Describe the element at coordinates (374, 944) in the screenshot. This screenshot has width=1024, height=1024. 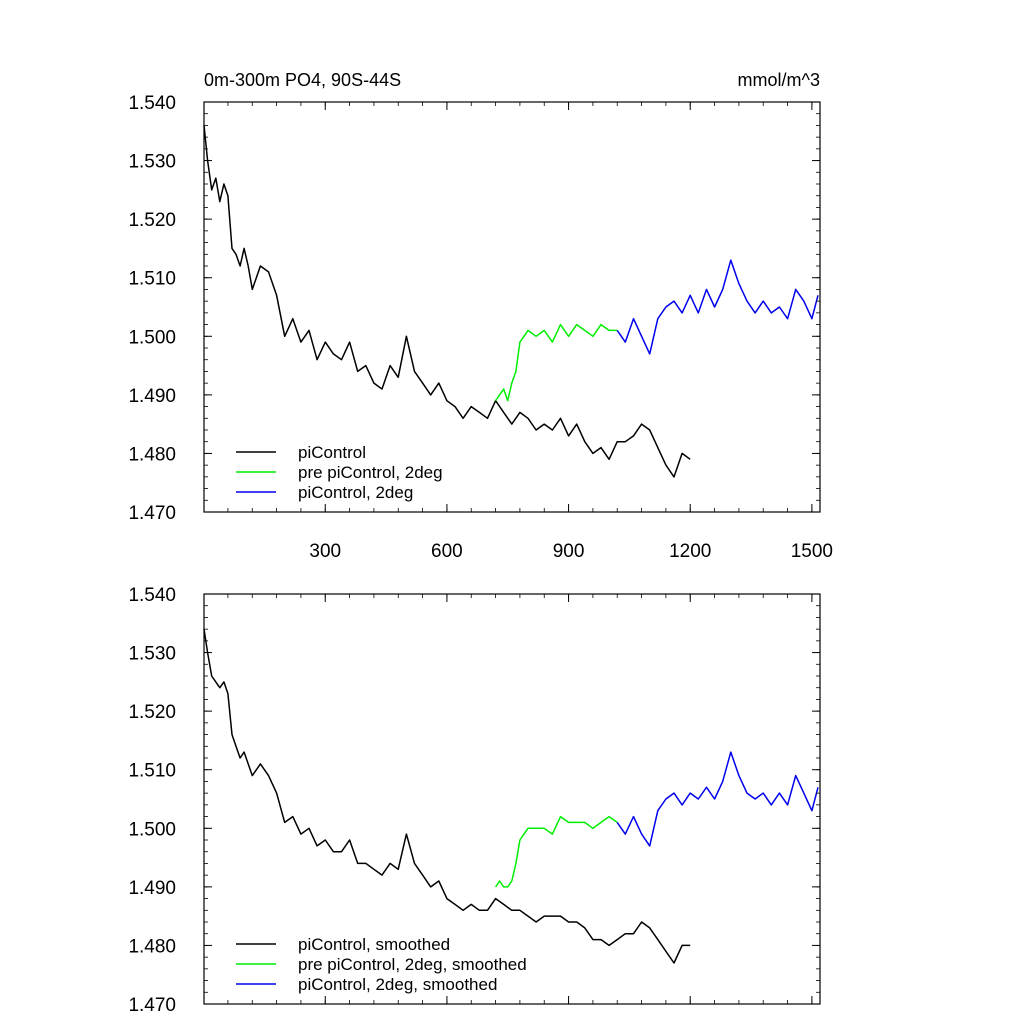
I see `legend-label: piControl, smoothed` at that location.